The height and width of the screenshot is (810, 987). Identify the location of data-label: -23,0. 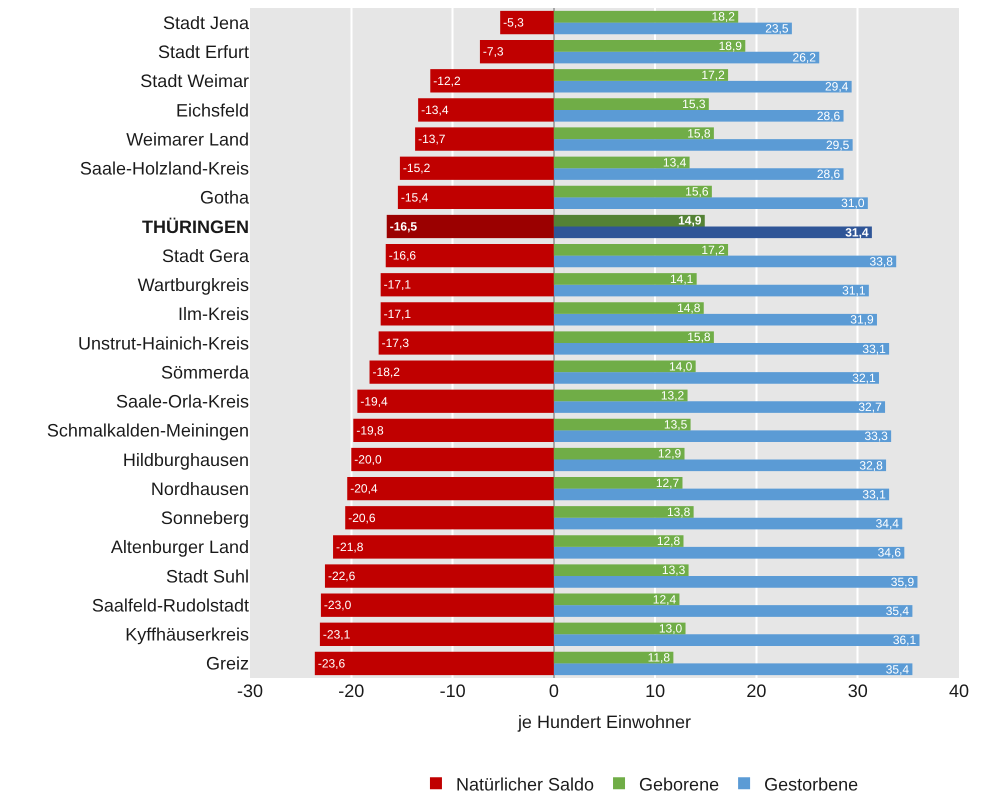
(338, 605).